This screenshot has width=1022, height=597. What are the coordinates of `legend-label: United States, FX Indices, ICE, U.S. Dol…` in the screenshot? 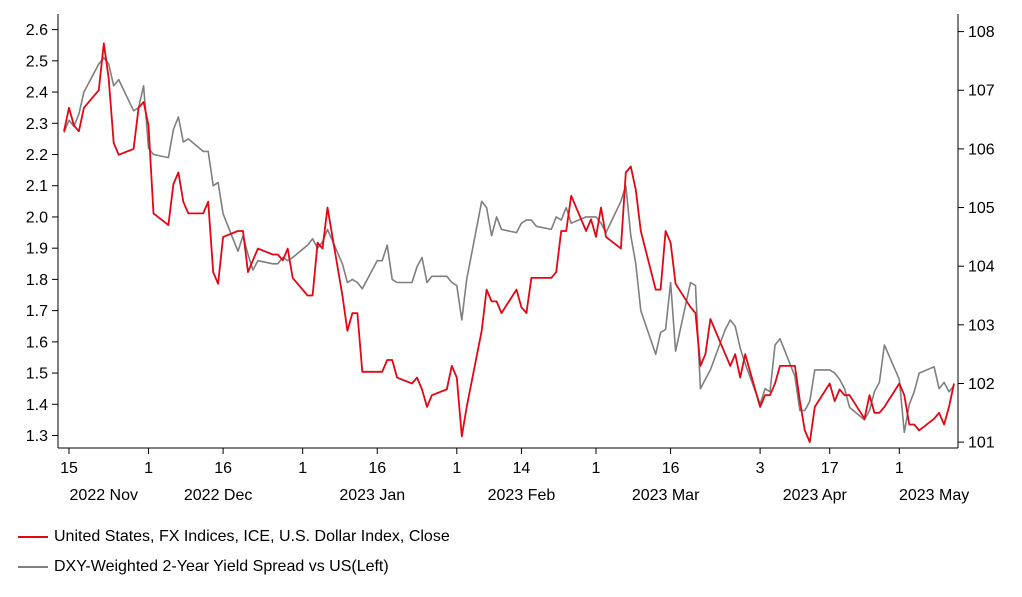 It's located at (252, 536).